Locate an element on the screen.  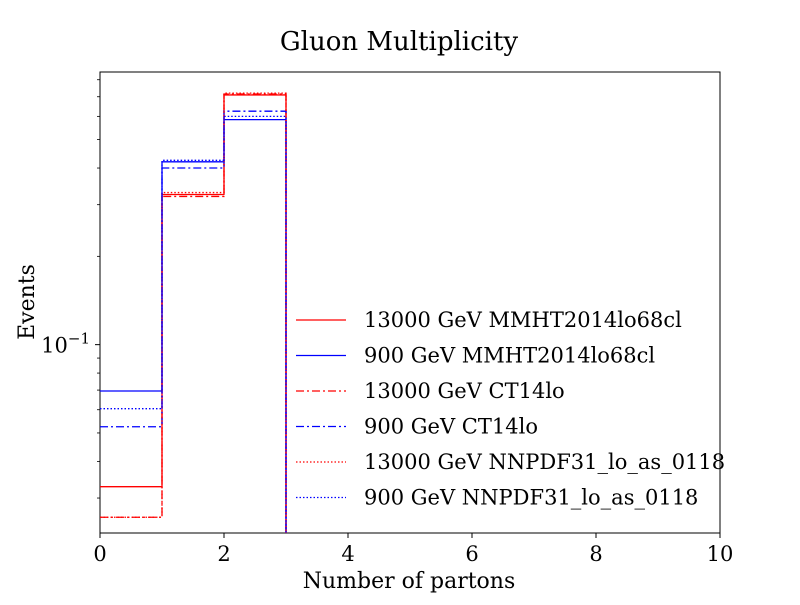
x-tick-label: 2 is located at coordinates (223, 554).